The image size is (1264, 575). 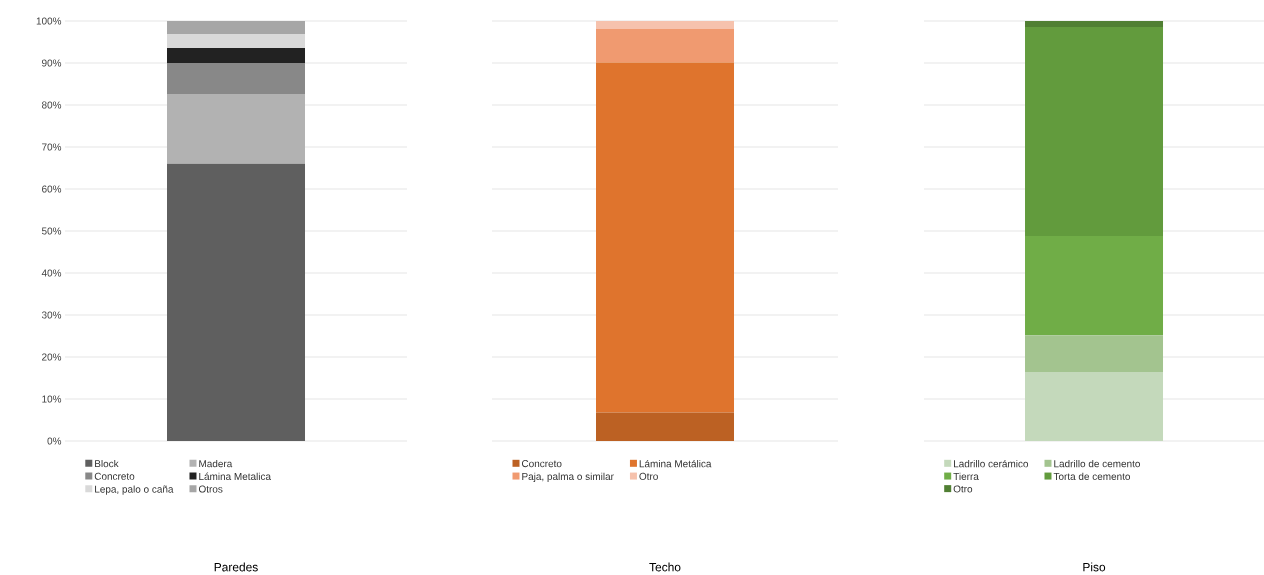 I want to click on legend-label: Lámina Metálica, so click(x=675, y=463).